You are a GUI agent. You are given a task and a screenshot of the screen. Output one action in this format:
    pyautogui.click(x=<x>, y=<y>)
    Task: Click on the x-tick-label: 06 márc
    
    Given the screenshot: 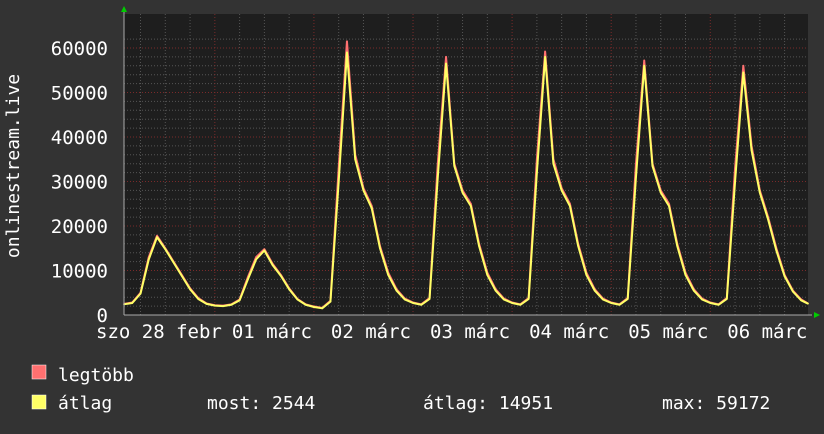 What is the action you would take?
    pyautogui.click(x=767, y=332)
    